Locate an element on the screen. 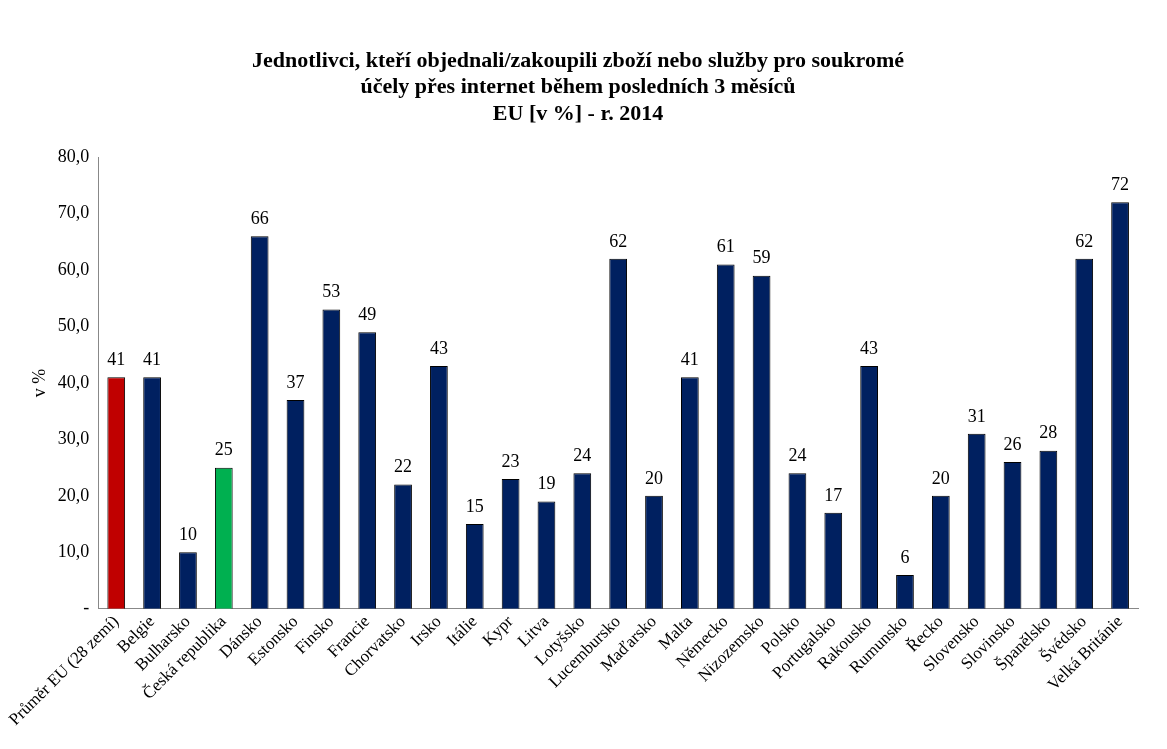 The height and width of the screenshot is (749, 1167). y-tick-label: 30,0 is located at coordinates (73, 438).